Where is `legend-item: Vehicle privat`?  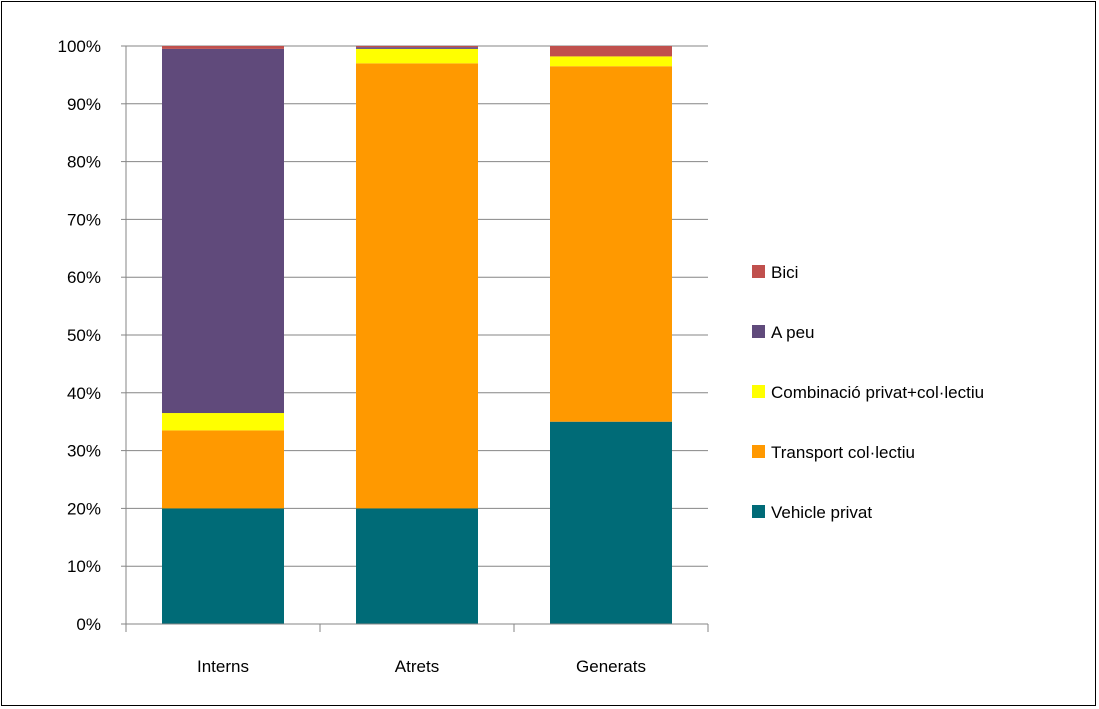
legend-item: Vehicle privat is located at coordinates (812, 512).